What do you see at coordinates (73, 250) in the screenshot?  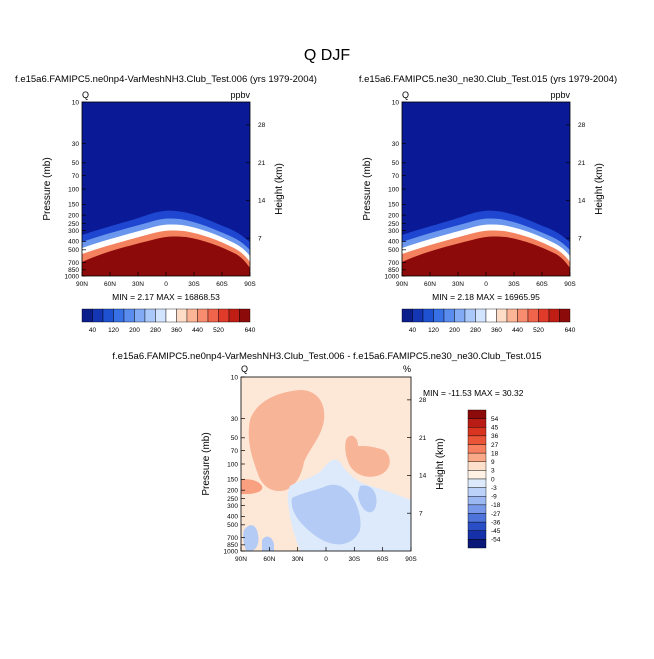 I see `y-tick-label: 500` at bounding box center [73, 250].